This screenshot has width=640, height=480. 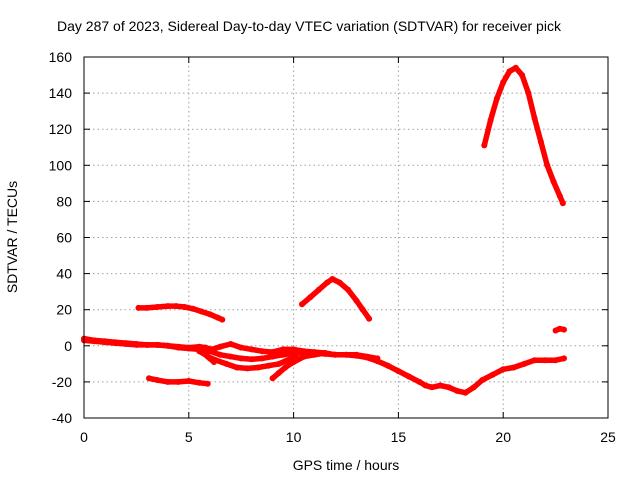 I want to click on x-tick-label: 15, so click(x=399, y=437).